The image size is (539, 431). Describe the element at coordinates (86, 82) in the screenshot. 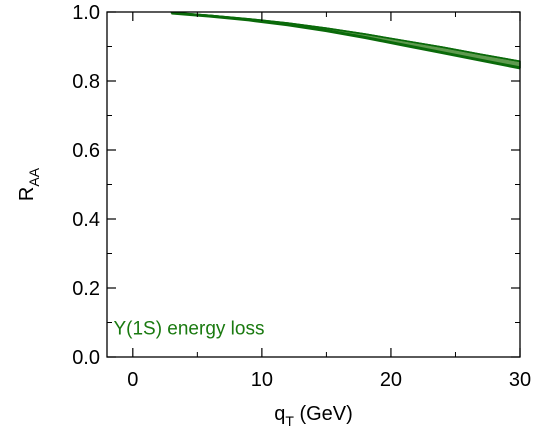

I see `y-tick-label: 0.8` at that location.